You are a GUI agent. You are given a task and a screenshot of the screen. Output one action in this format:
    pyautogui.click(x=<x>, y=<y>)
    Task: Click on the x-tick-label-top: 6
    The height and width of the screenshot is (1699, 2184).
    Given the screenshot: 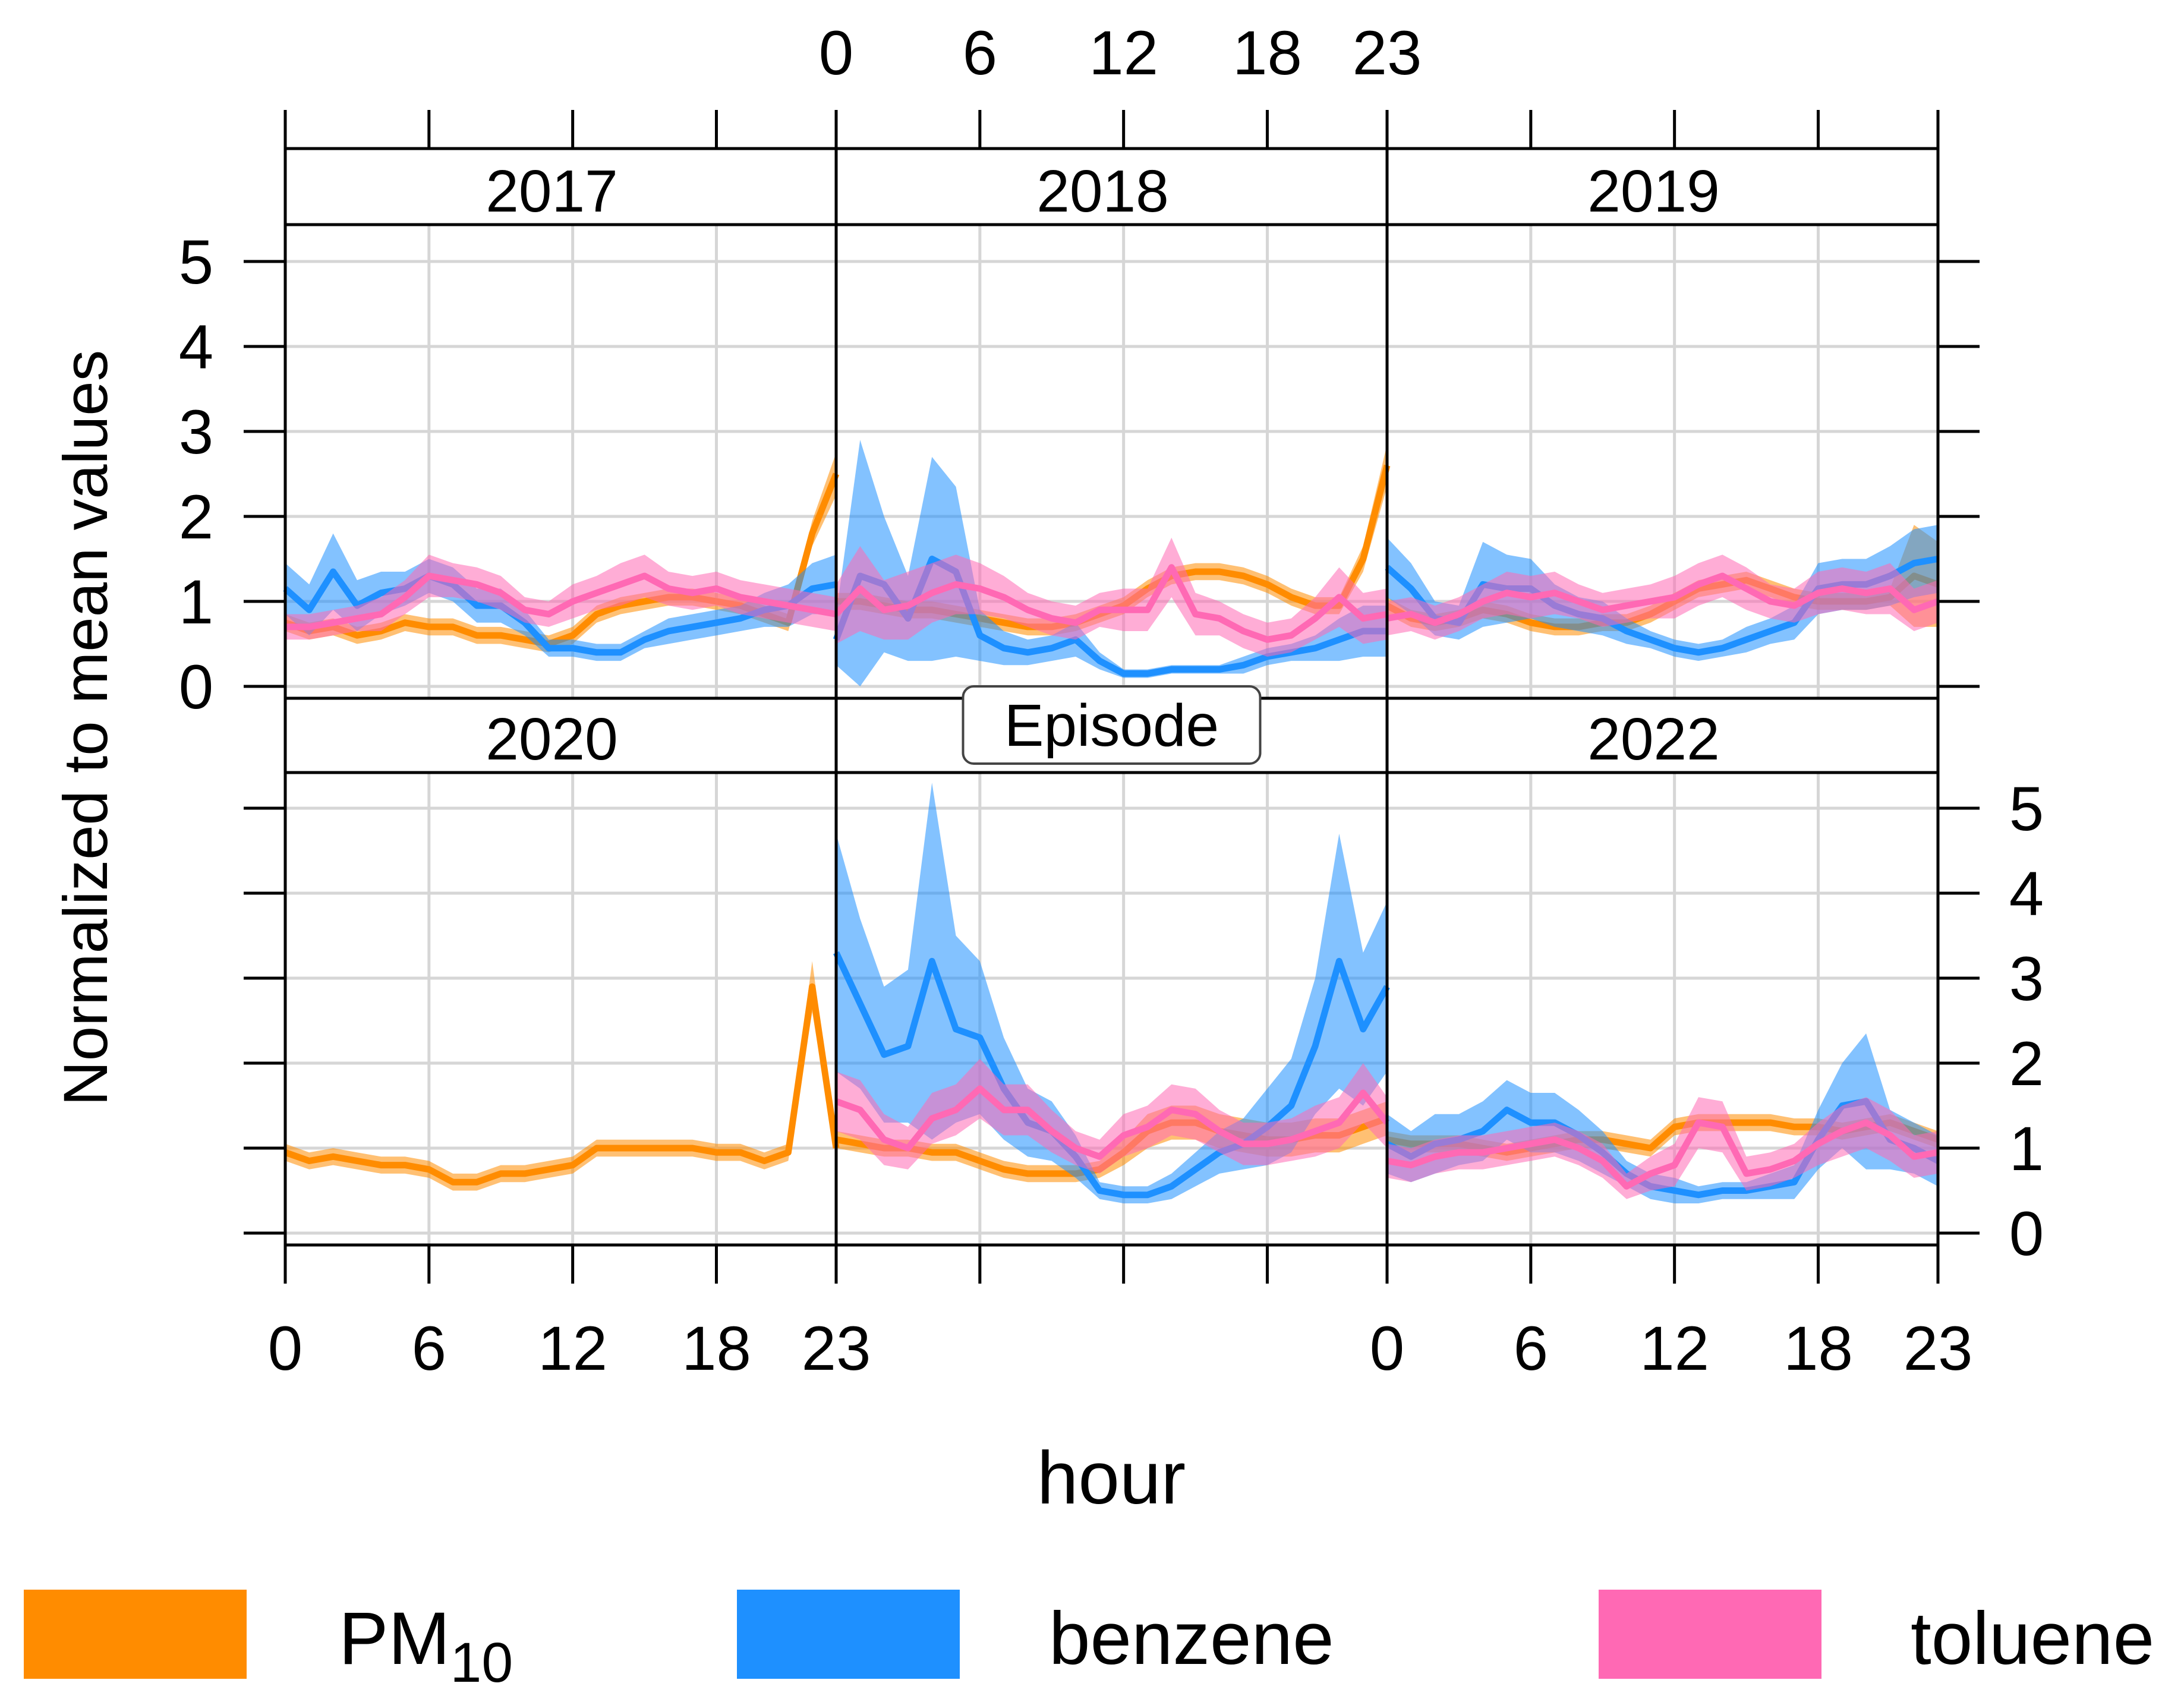 What is the action you would take?
    pyautogui.click(x=980, y=53)
    